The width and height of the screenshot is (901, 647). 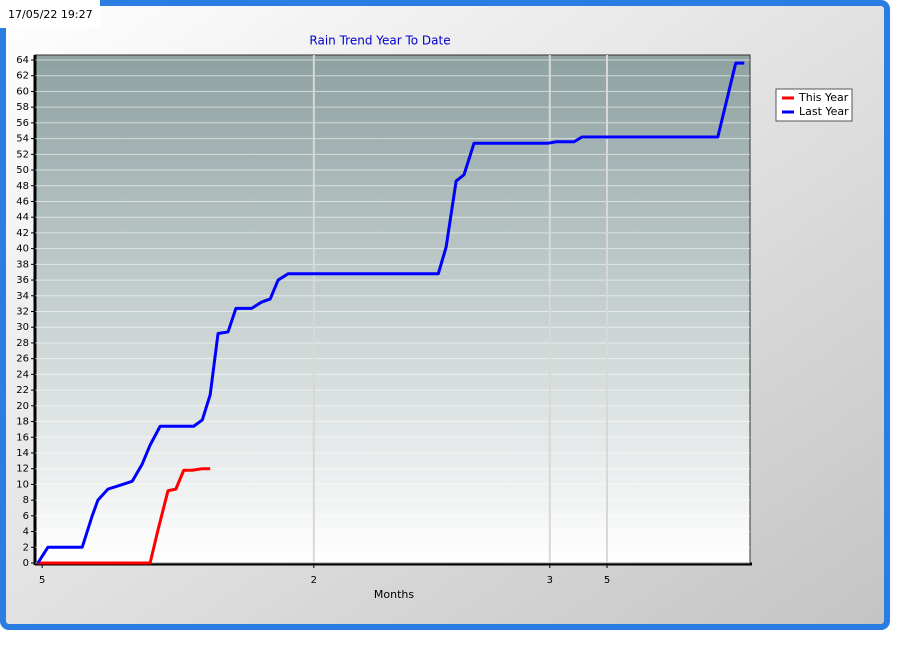 I want to click on y-tick-label: 40, so click(x=22, y=249).